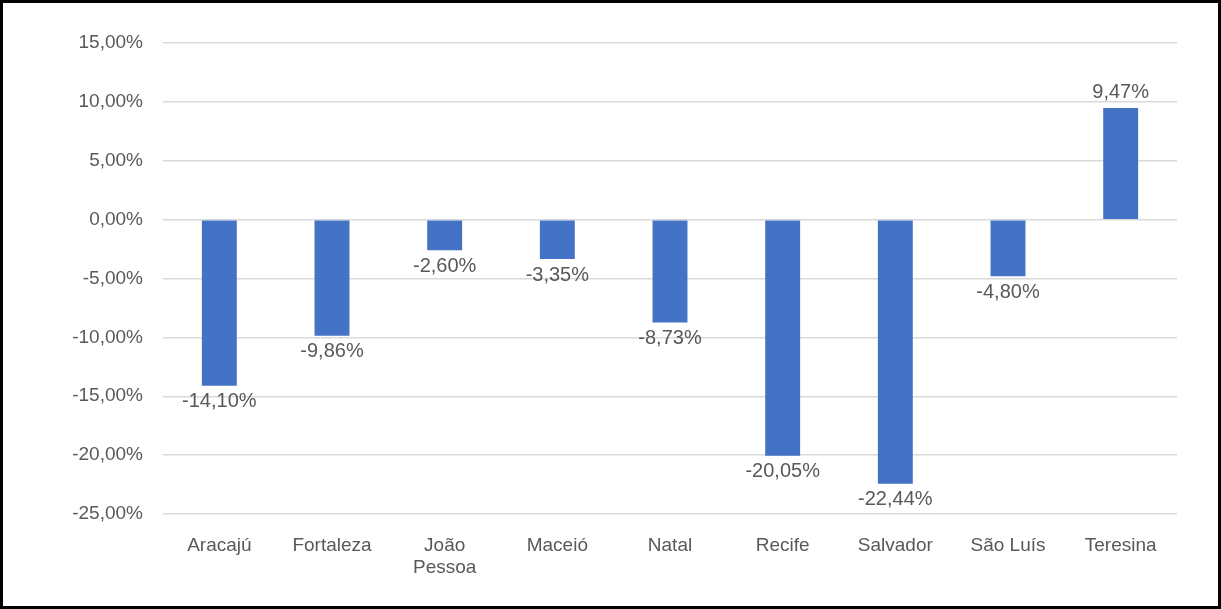  Describe the element at coordinates (557, 544) in the screenshot. I see `x-tick-label: Maceió` at that location.